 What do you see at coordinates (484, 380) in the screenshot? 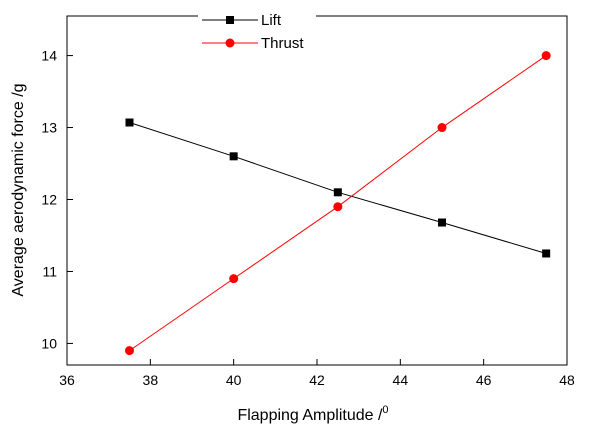
I see `x-tick-label: 46` at bounding box center [484, 380].